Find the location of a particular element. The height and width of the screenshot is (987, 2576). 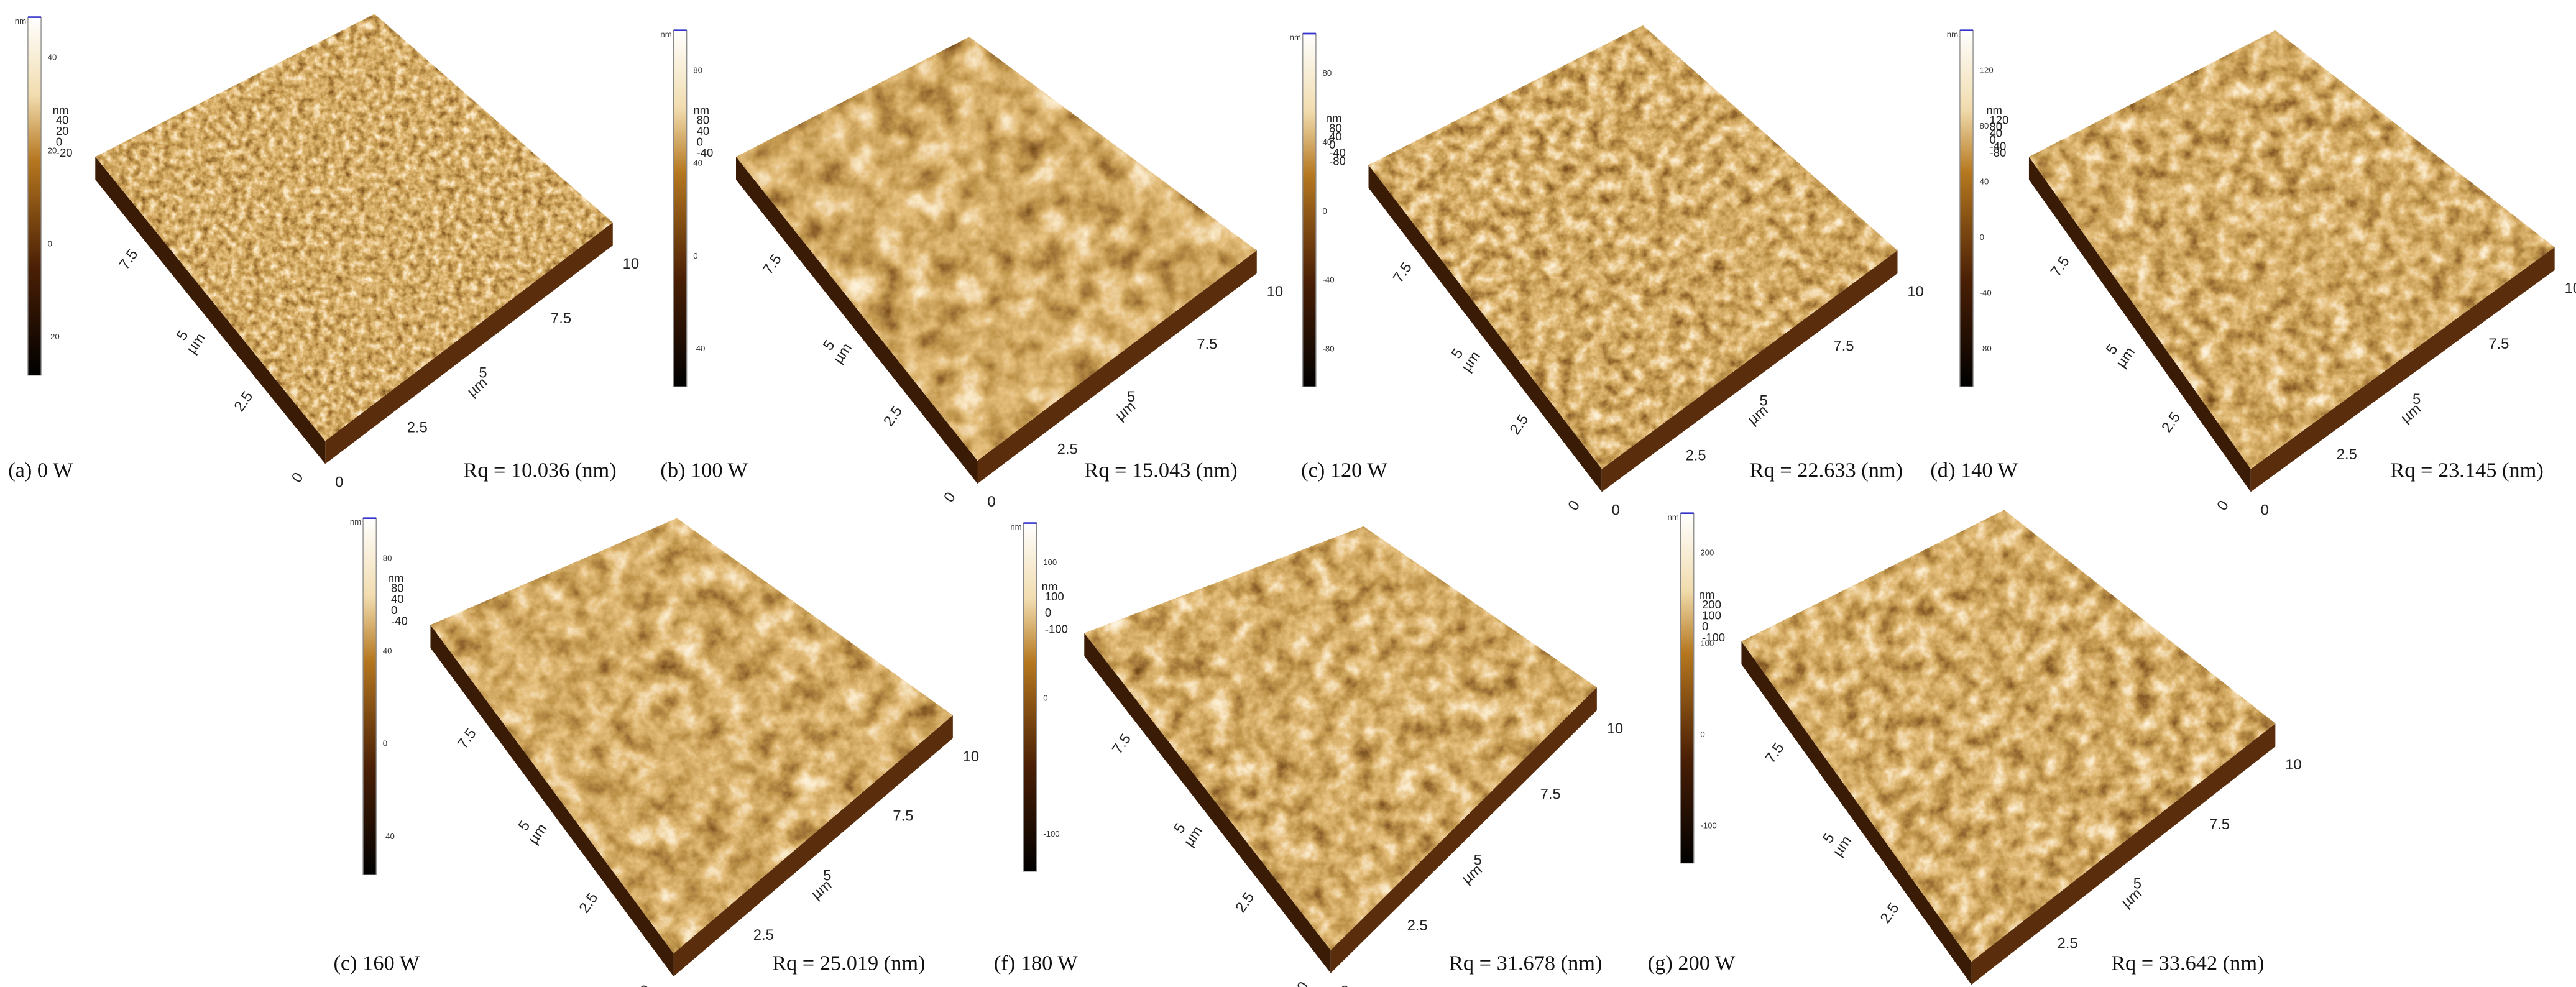

colorbar-tick-label: 20 is located at coordinates (52, 150).